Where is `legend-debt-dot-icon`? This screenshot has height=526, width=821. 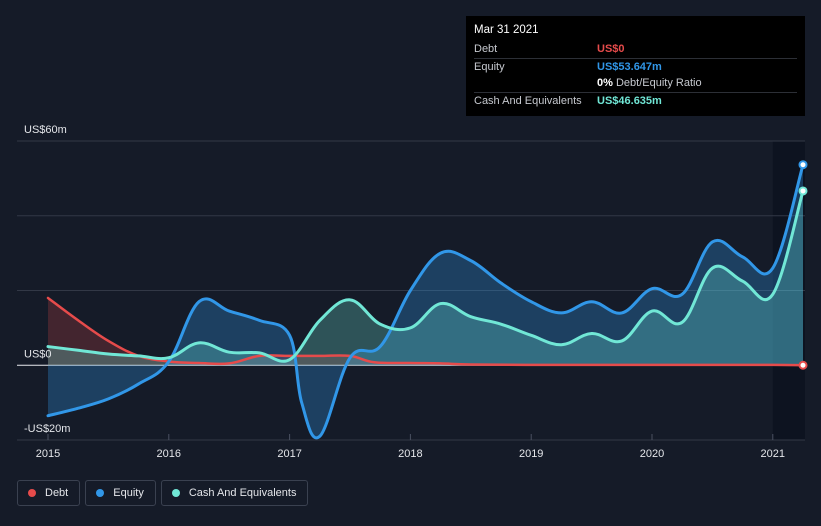
legend-debt-dot-icon is located at coordinates (32, 493).